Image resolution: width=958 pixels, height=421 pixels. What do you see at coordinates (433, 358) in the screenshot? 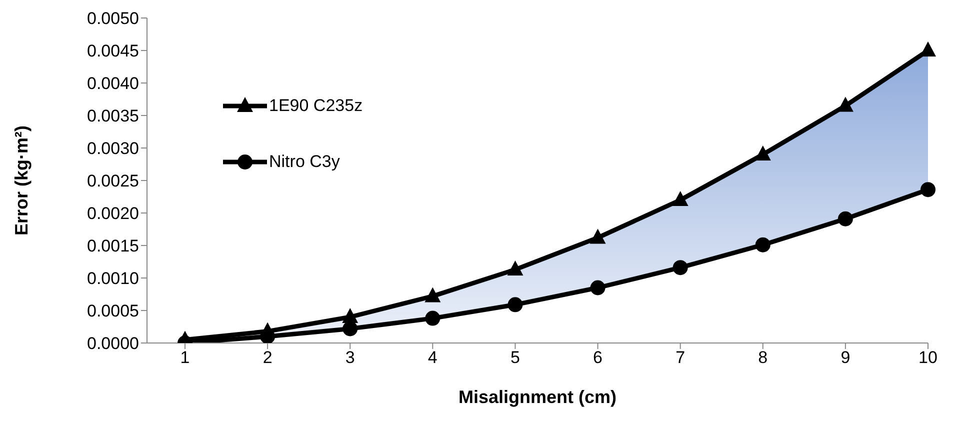
I see `x-tick-label: 4` at bounding box center [433, 358].